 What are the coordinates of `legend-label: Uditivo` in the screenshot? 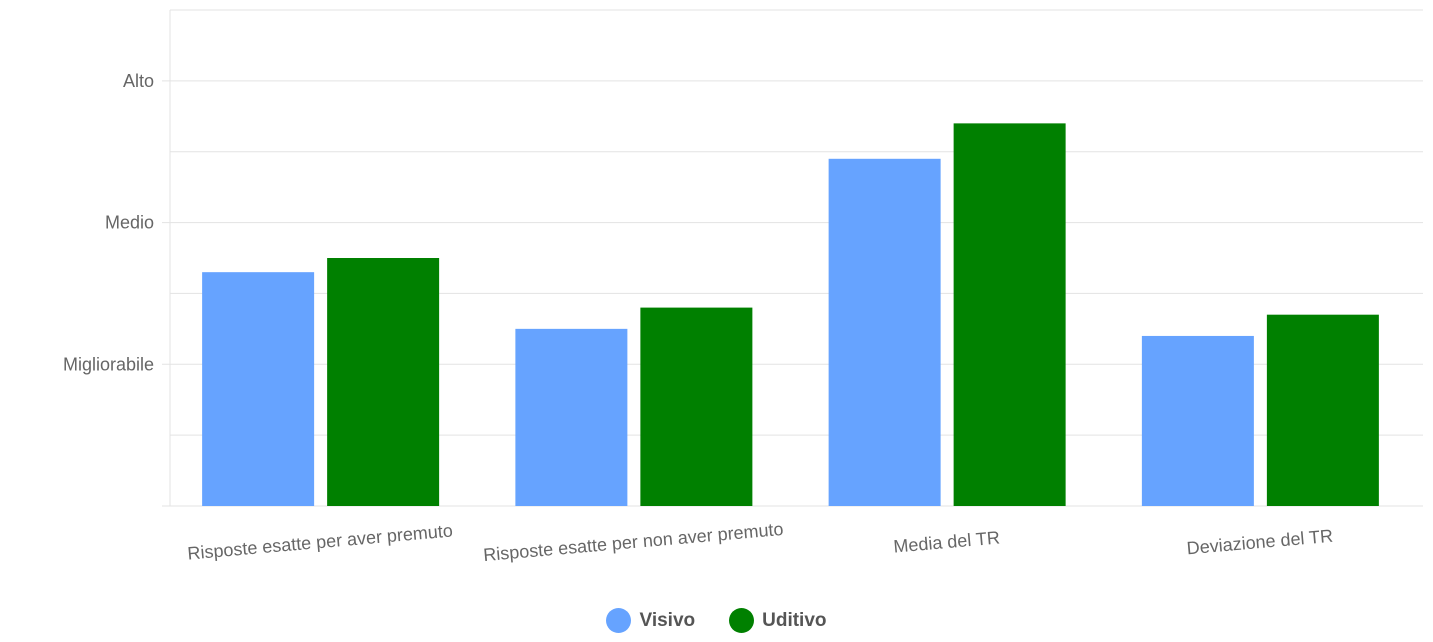 It's located at (794, 620).